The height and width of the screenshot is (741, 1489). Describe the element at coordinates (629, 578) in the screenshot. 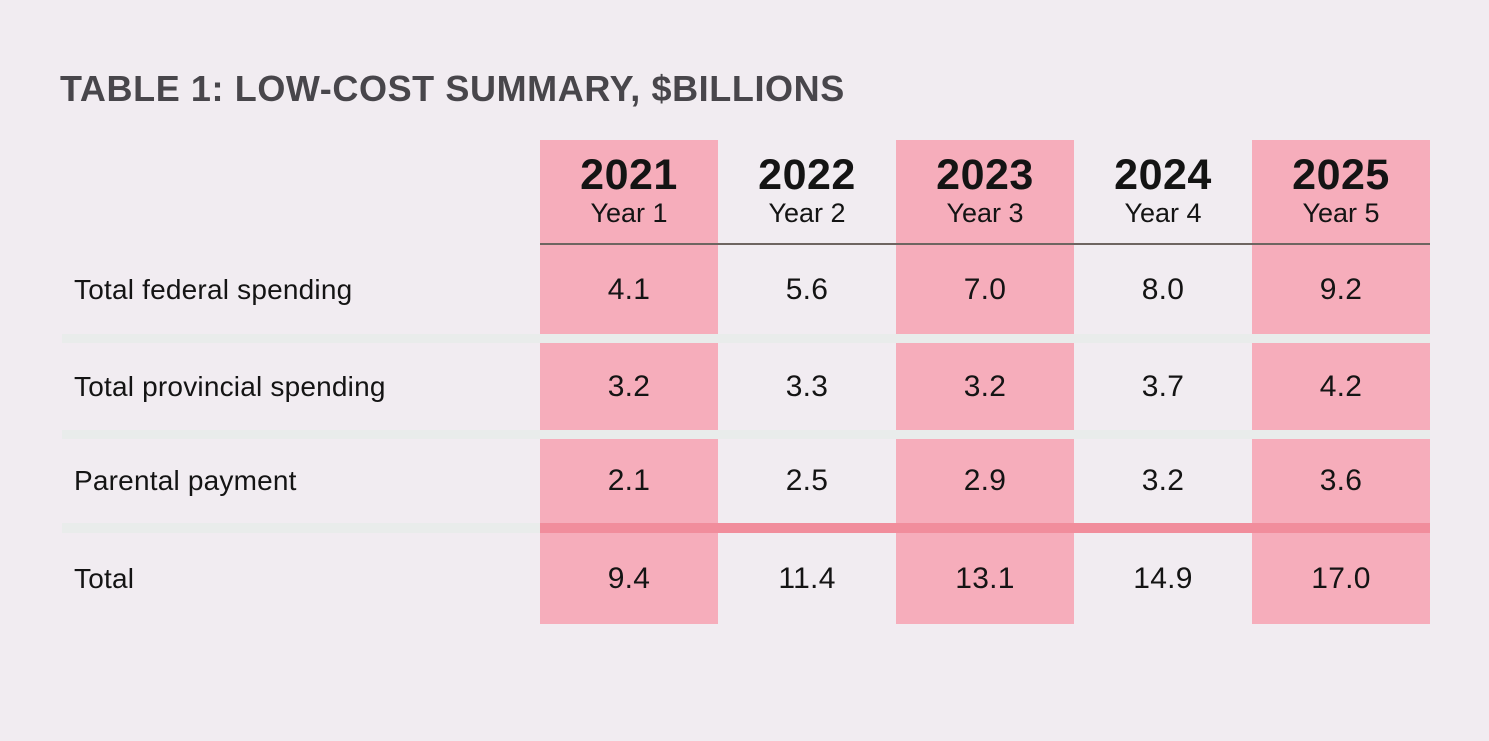

I see `value-cell: 9.4` at that location.